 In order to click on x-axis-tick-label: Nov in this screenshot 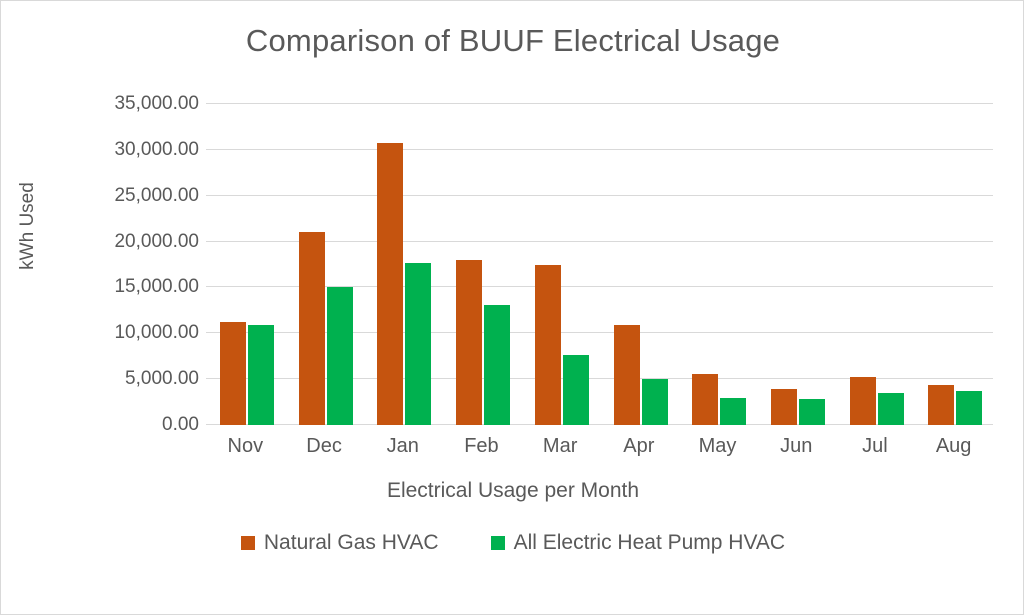, I will do `click(245, 446)`.